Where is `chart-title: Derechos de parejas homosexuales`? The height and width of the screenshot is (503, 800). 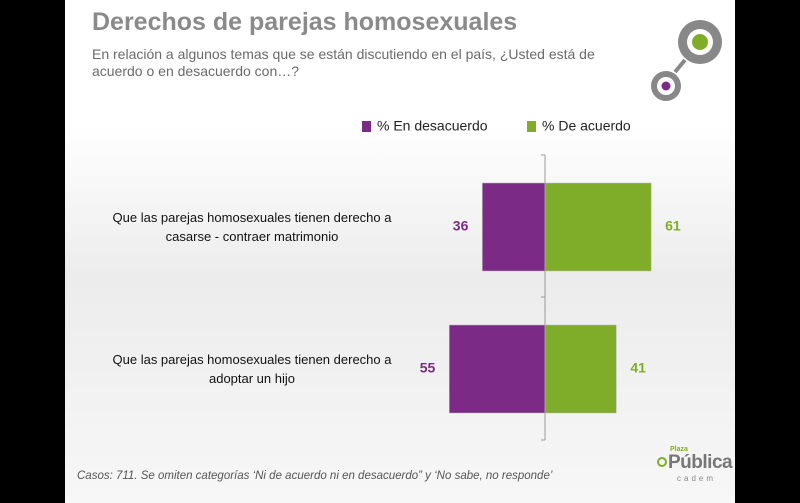 chart-title: Derechos de parejas homosexuales is located at coordinates (305, 22).